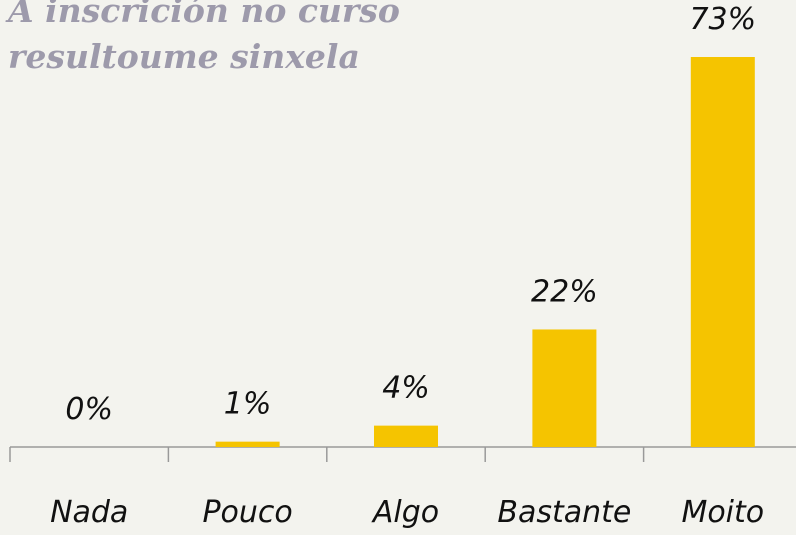 Image resolution: width=796 pixels, height=535 pixels. Describe the element at coordinates (564, 512) in the screenshot. I see `x-tick-label: Bastante` at that location.